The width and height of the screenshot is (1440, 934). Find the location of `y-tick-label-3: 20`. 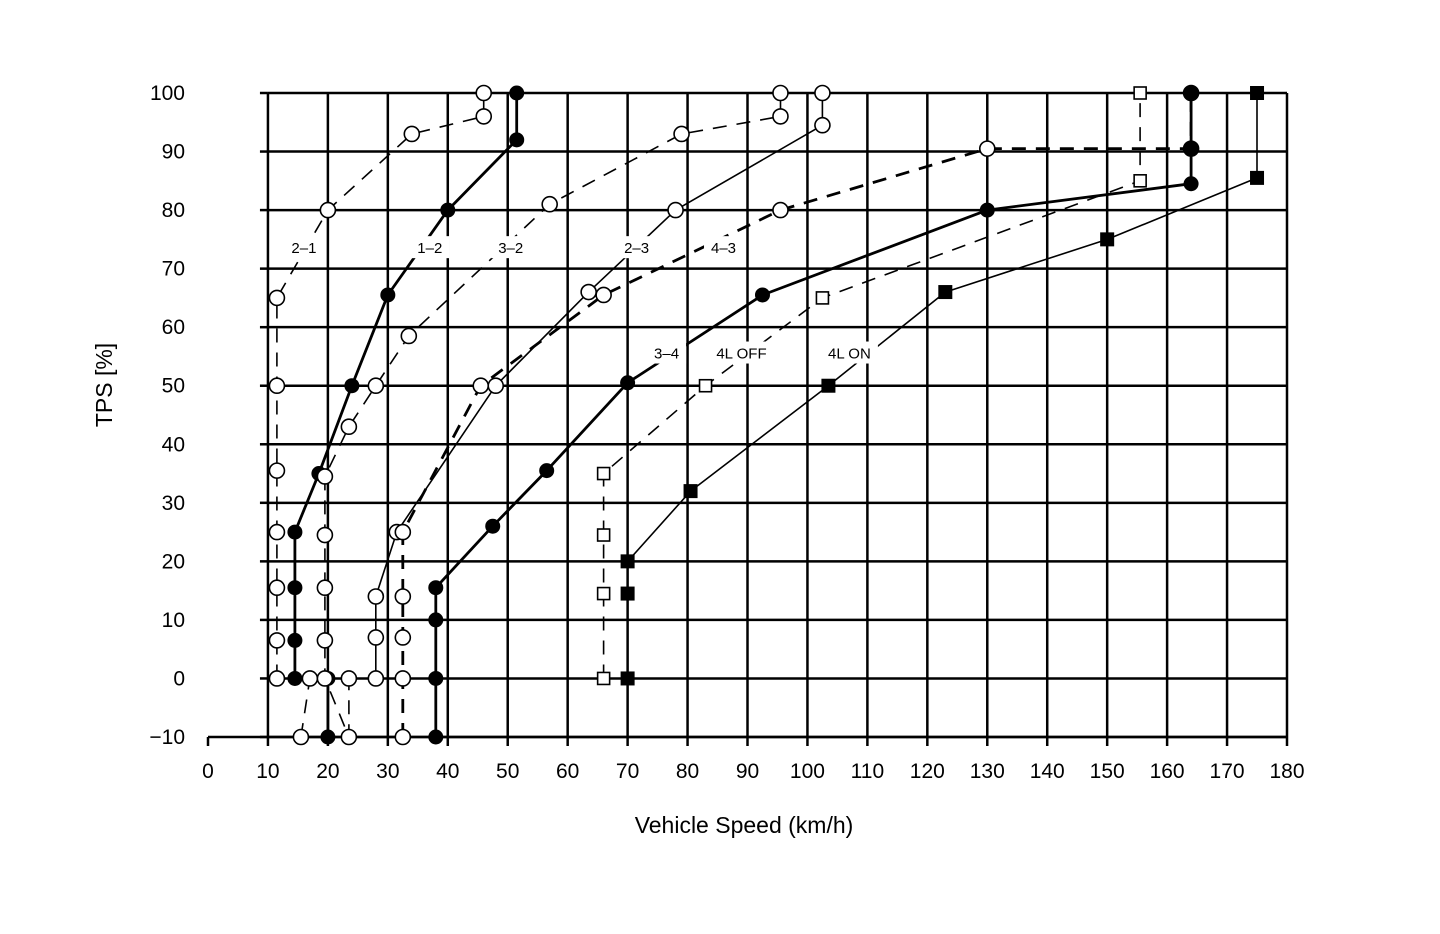

y-tick-label-3: 20 is located at coordinates (173, 561).